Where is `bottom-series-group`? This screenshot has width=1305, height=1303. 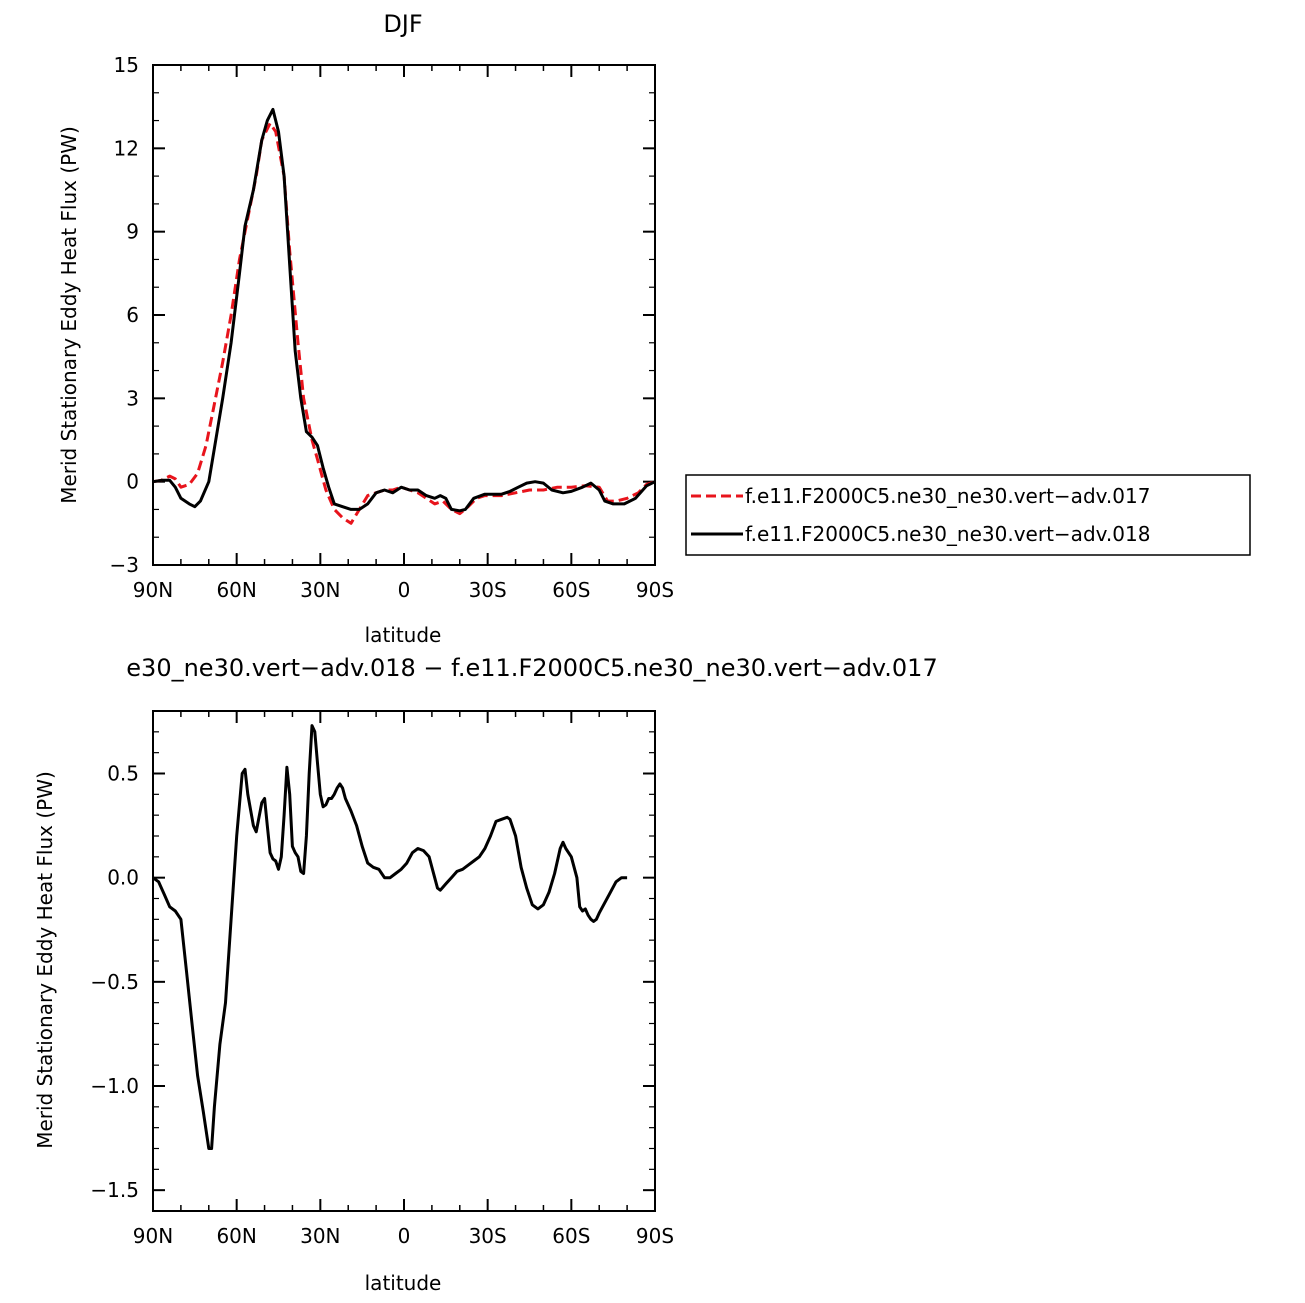 bottom-series-group is located at coordinates (390, 937).